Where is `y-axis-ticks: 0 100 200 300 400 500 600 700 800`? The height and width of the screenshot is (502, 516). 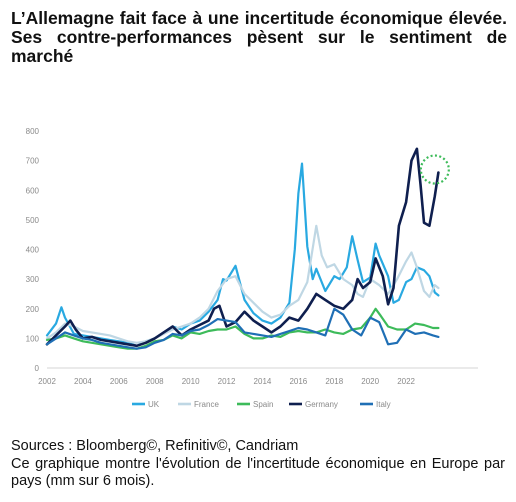 y-axis-ticks: 0 100 200 300 400 500 600 700 800 is located at coordinates (33, 250).